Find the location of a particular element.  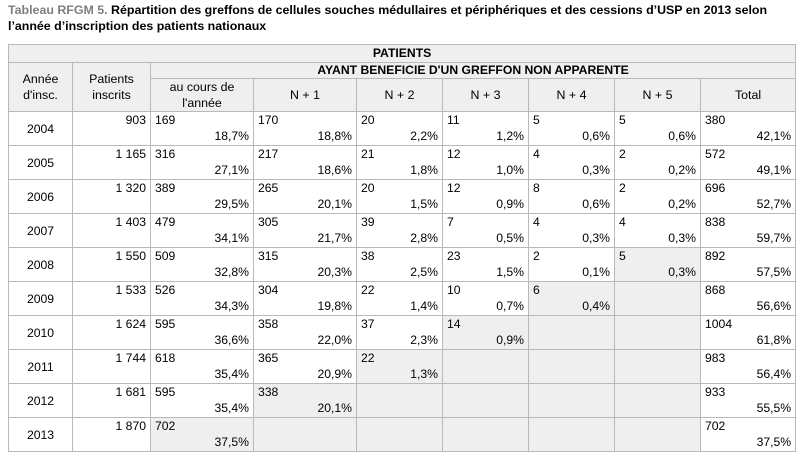

count-value: 4 is located at coordinates (536, 222).